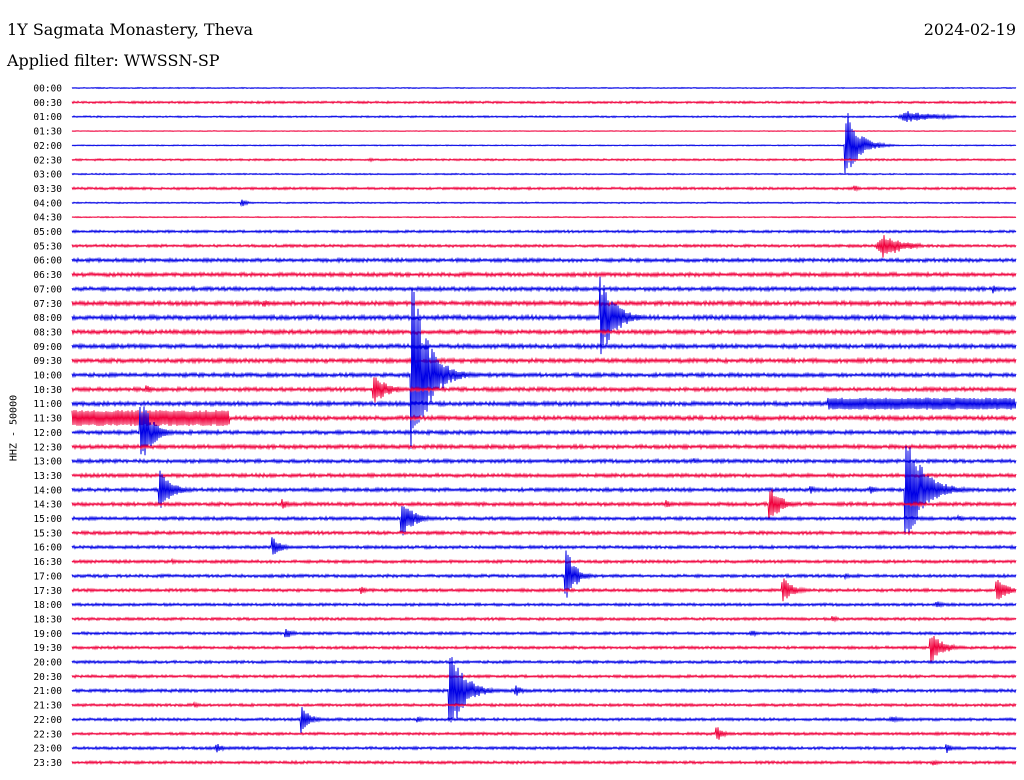 This screenshot has height=780, width=1024. I want to click on trace-row-1930, so click(544, 649).